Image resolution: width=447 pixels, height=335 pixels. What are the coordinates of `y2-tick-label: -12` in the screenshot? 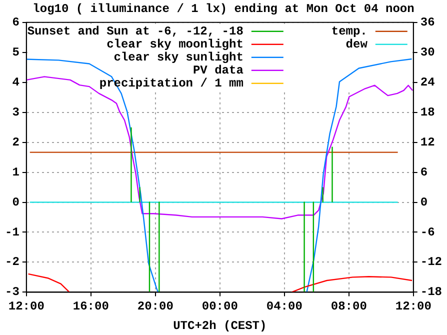 It's located at (431, 262).